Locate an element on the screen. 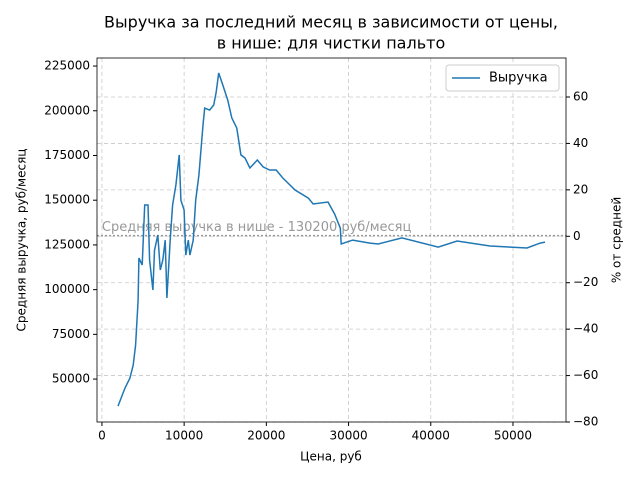 The height and width of the screenshot is (484, 640). x-tick-label: 10000 is located at coordinates (184, 436).